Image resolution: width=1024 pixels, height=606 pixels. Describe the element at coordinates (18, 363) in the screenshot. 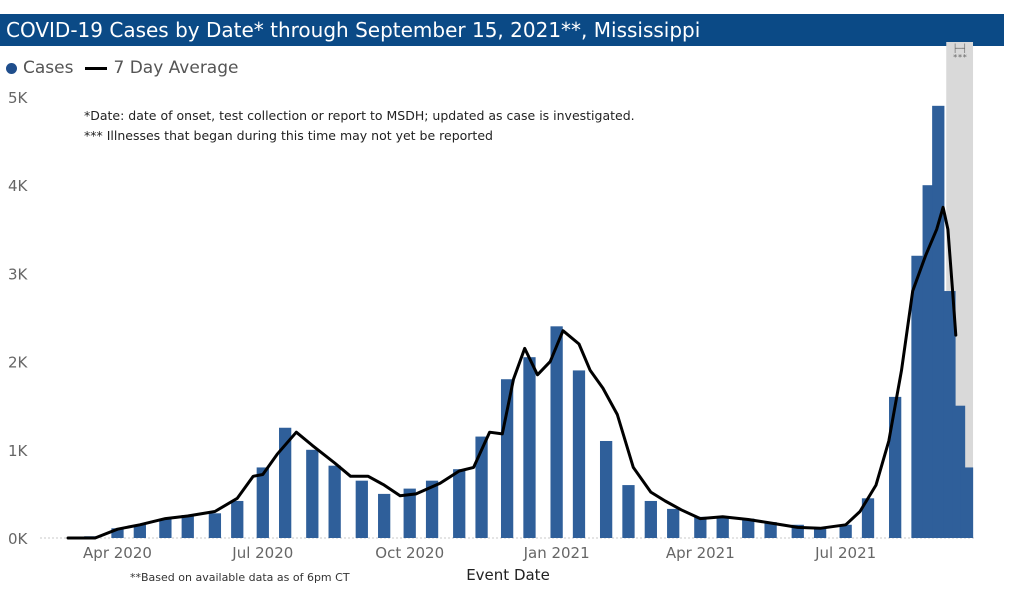

I see `y-tick-label: 2K` at that location.